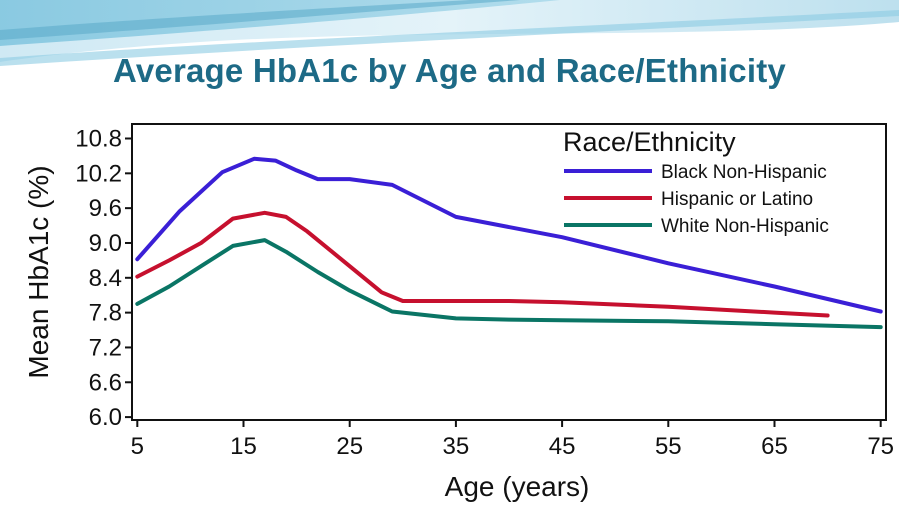 The width and height of the screenshot is (899, 506). What do you see at coordinates (105, 382) in the screenshot?
I see `y-tick-label: 6.6` at bounding box center [105, 382].